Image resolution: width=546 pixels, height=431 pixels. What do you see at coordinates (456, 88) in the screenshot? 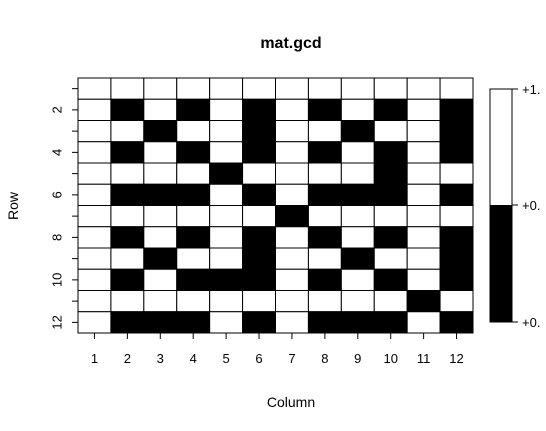
I see `heatmap-cell-r1-c12` at bounding box center [456, 88].